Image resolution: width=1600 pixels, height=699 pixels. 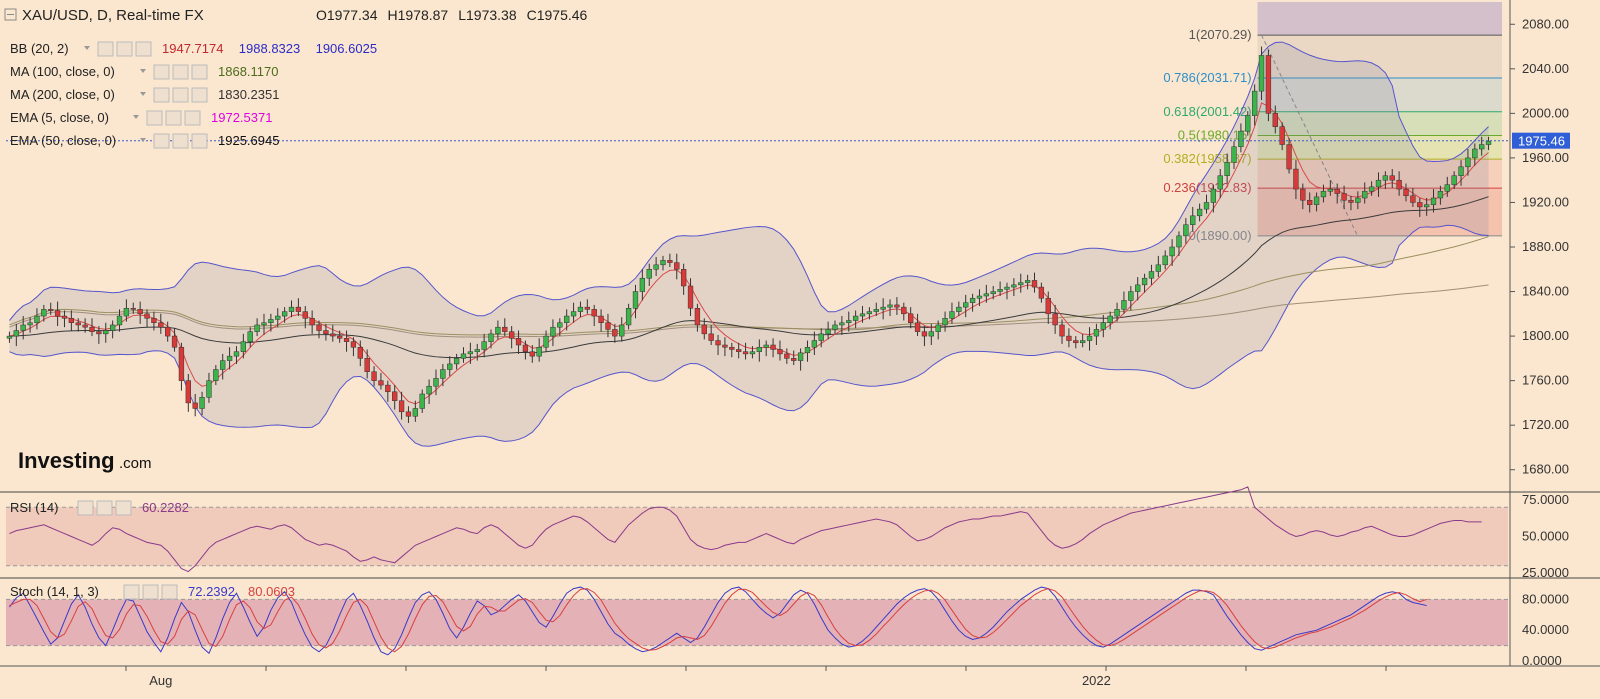 I want to click on stoch-d-line, so click(x=718, y=620).